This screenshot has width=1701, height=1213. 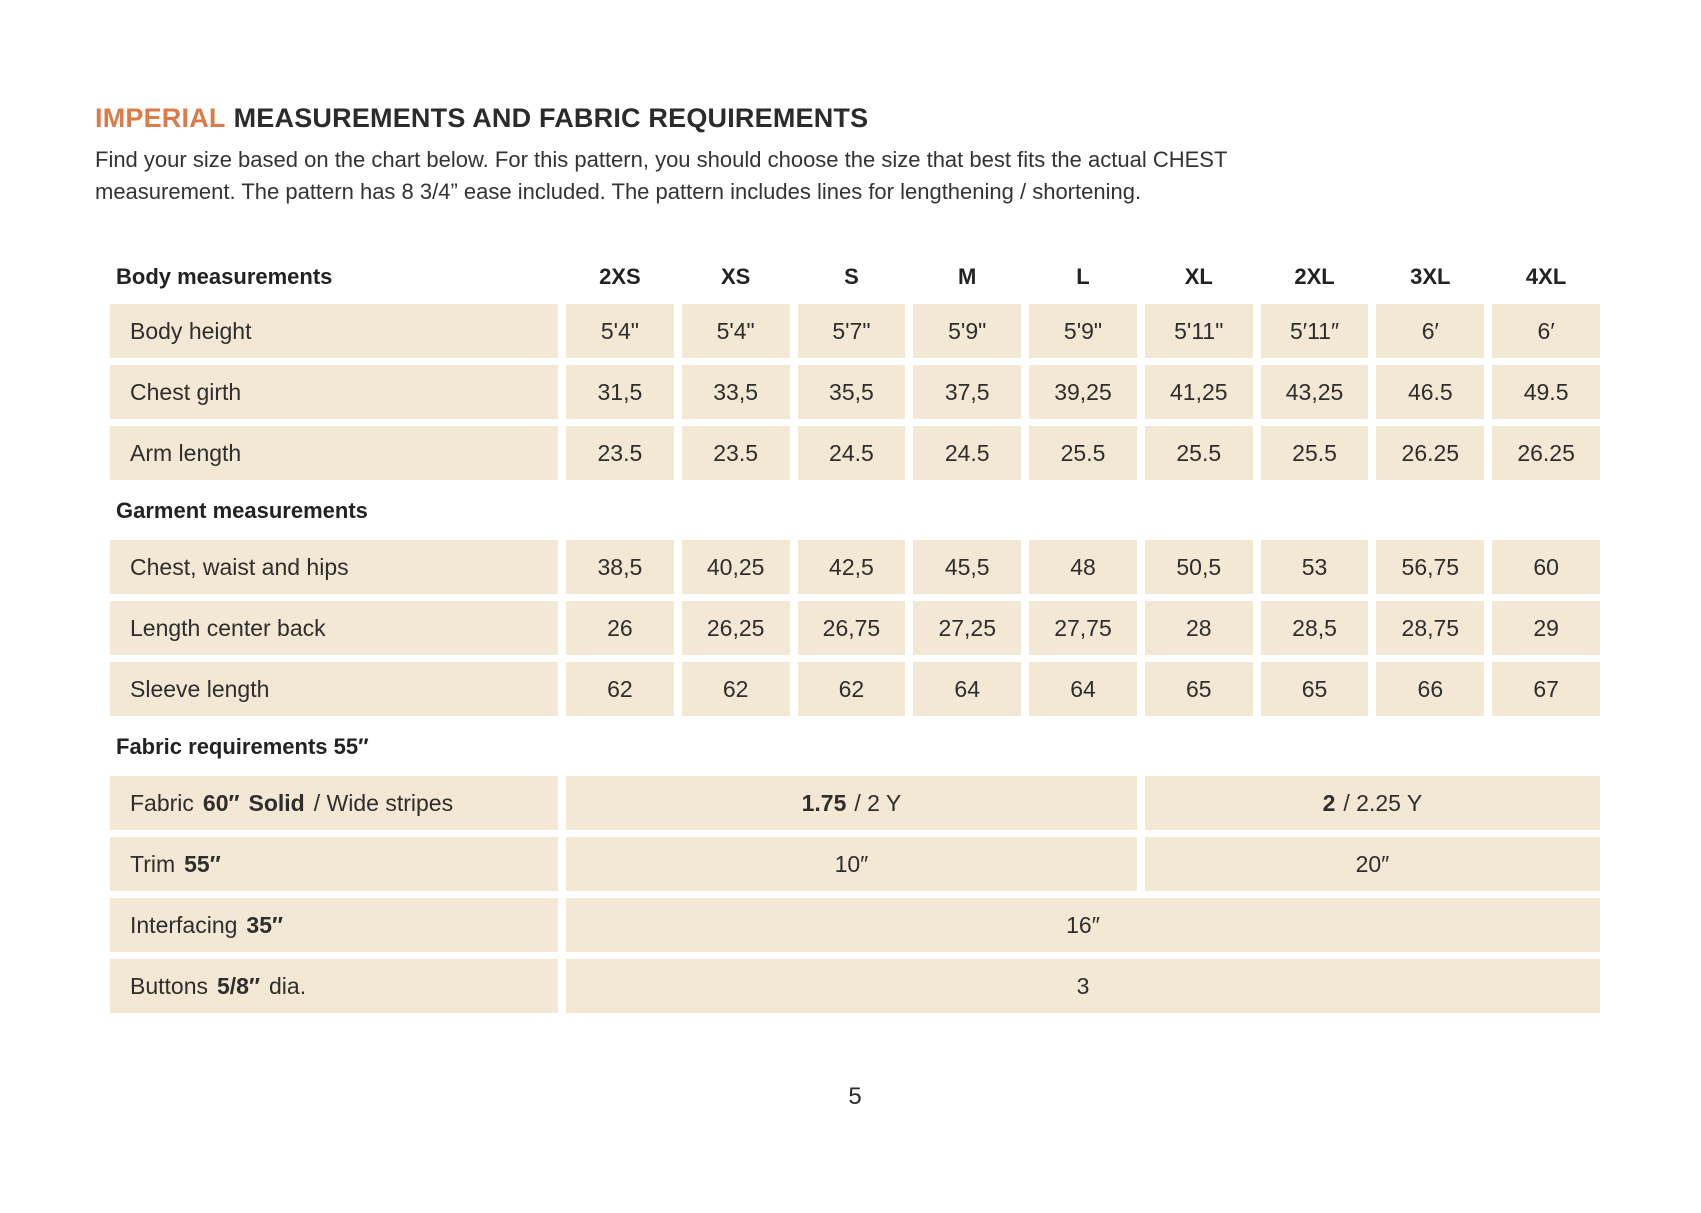 I want to click on table-row-buttons: Buttons 5/8″ dia. 3, so click(x=855, y=986).